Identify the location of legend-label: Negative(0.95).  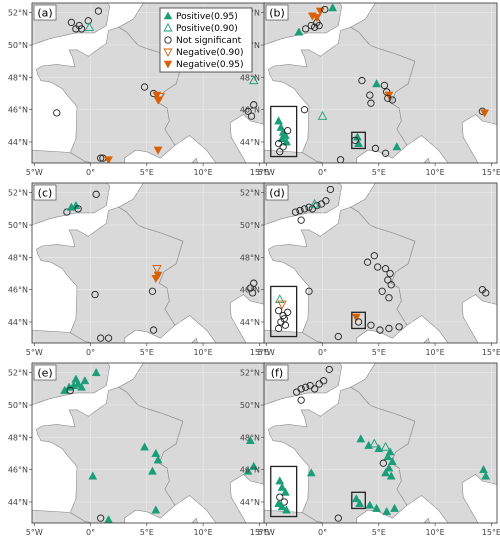
(209, 65).